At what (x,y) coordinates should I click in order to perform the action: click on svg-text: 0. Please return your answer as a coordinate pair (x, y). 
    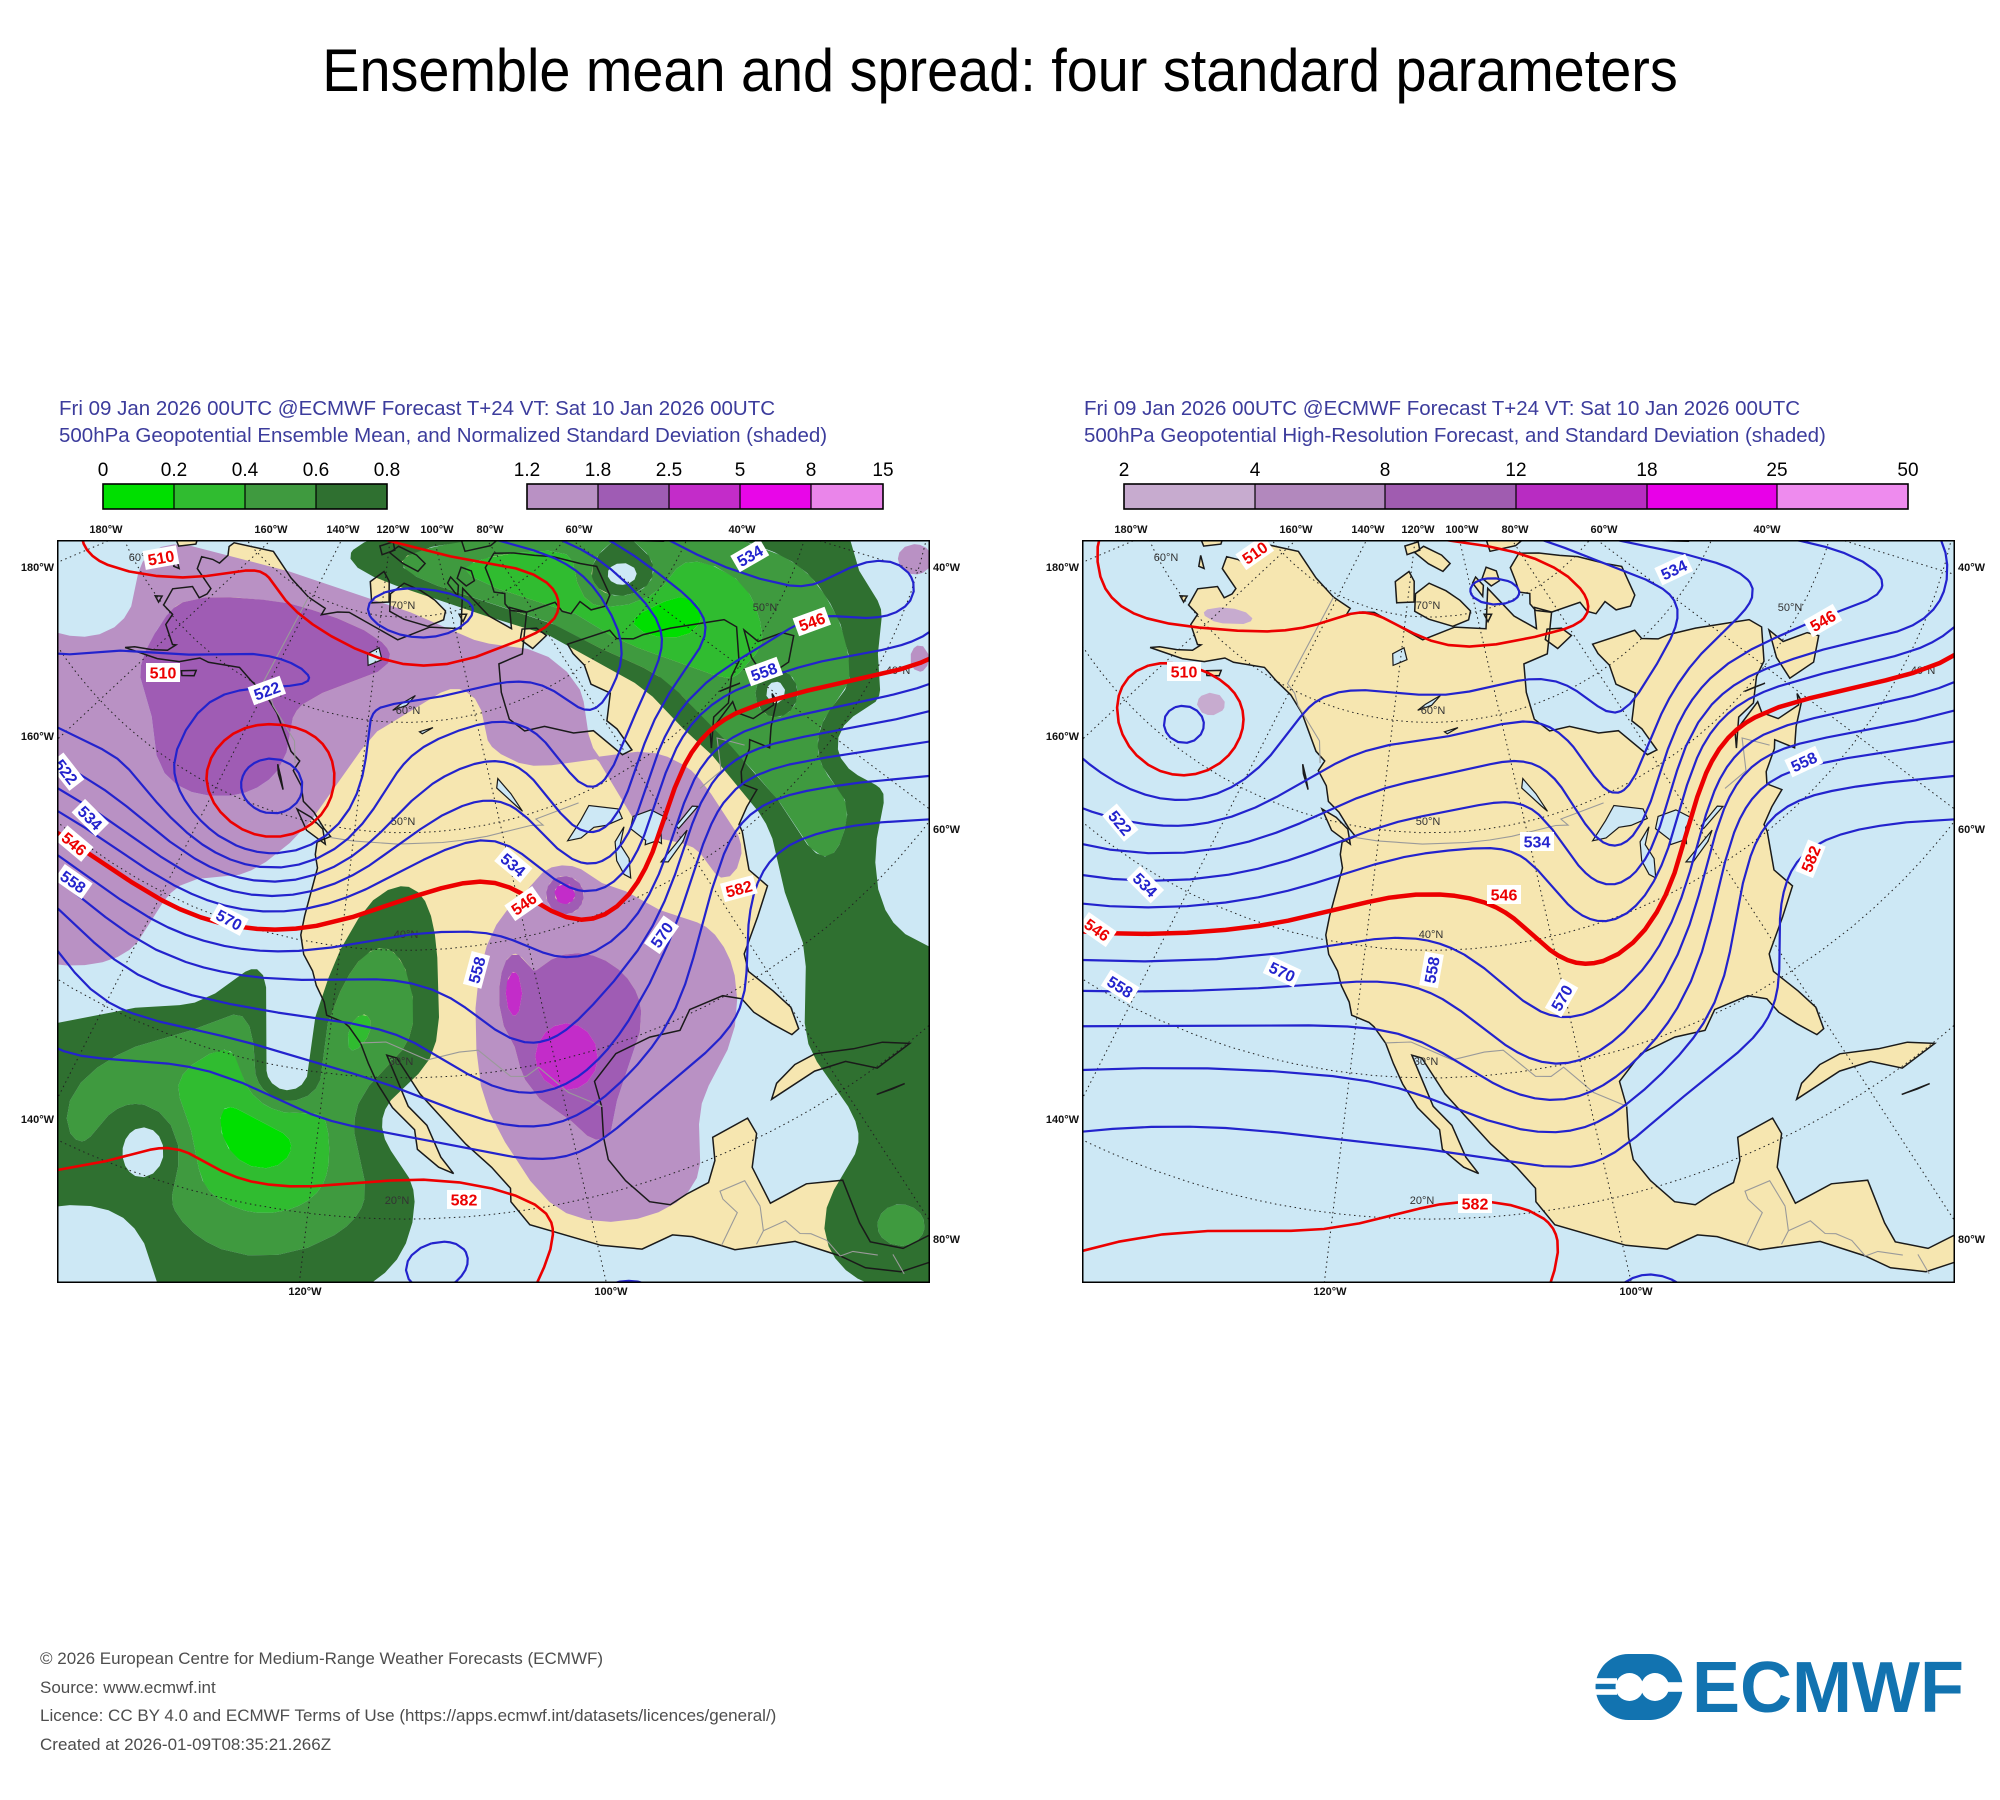
    Looking at the image, I should click on (103, 470).